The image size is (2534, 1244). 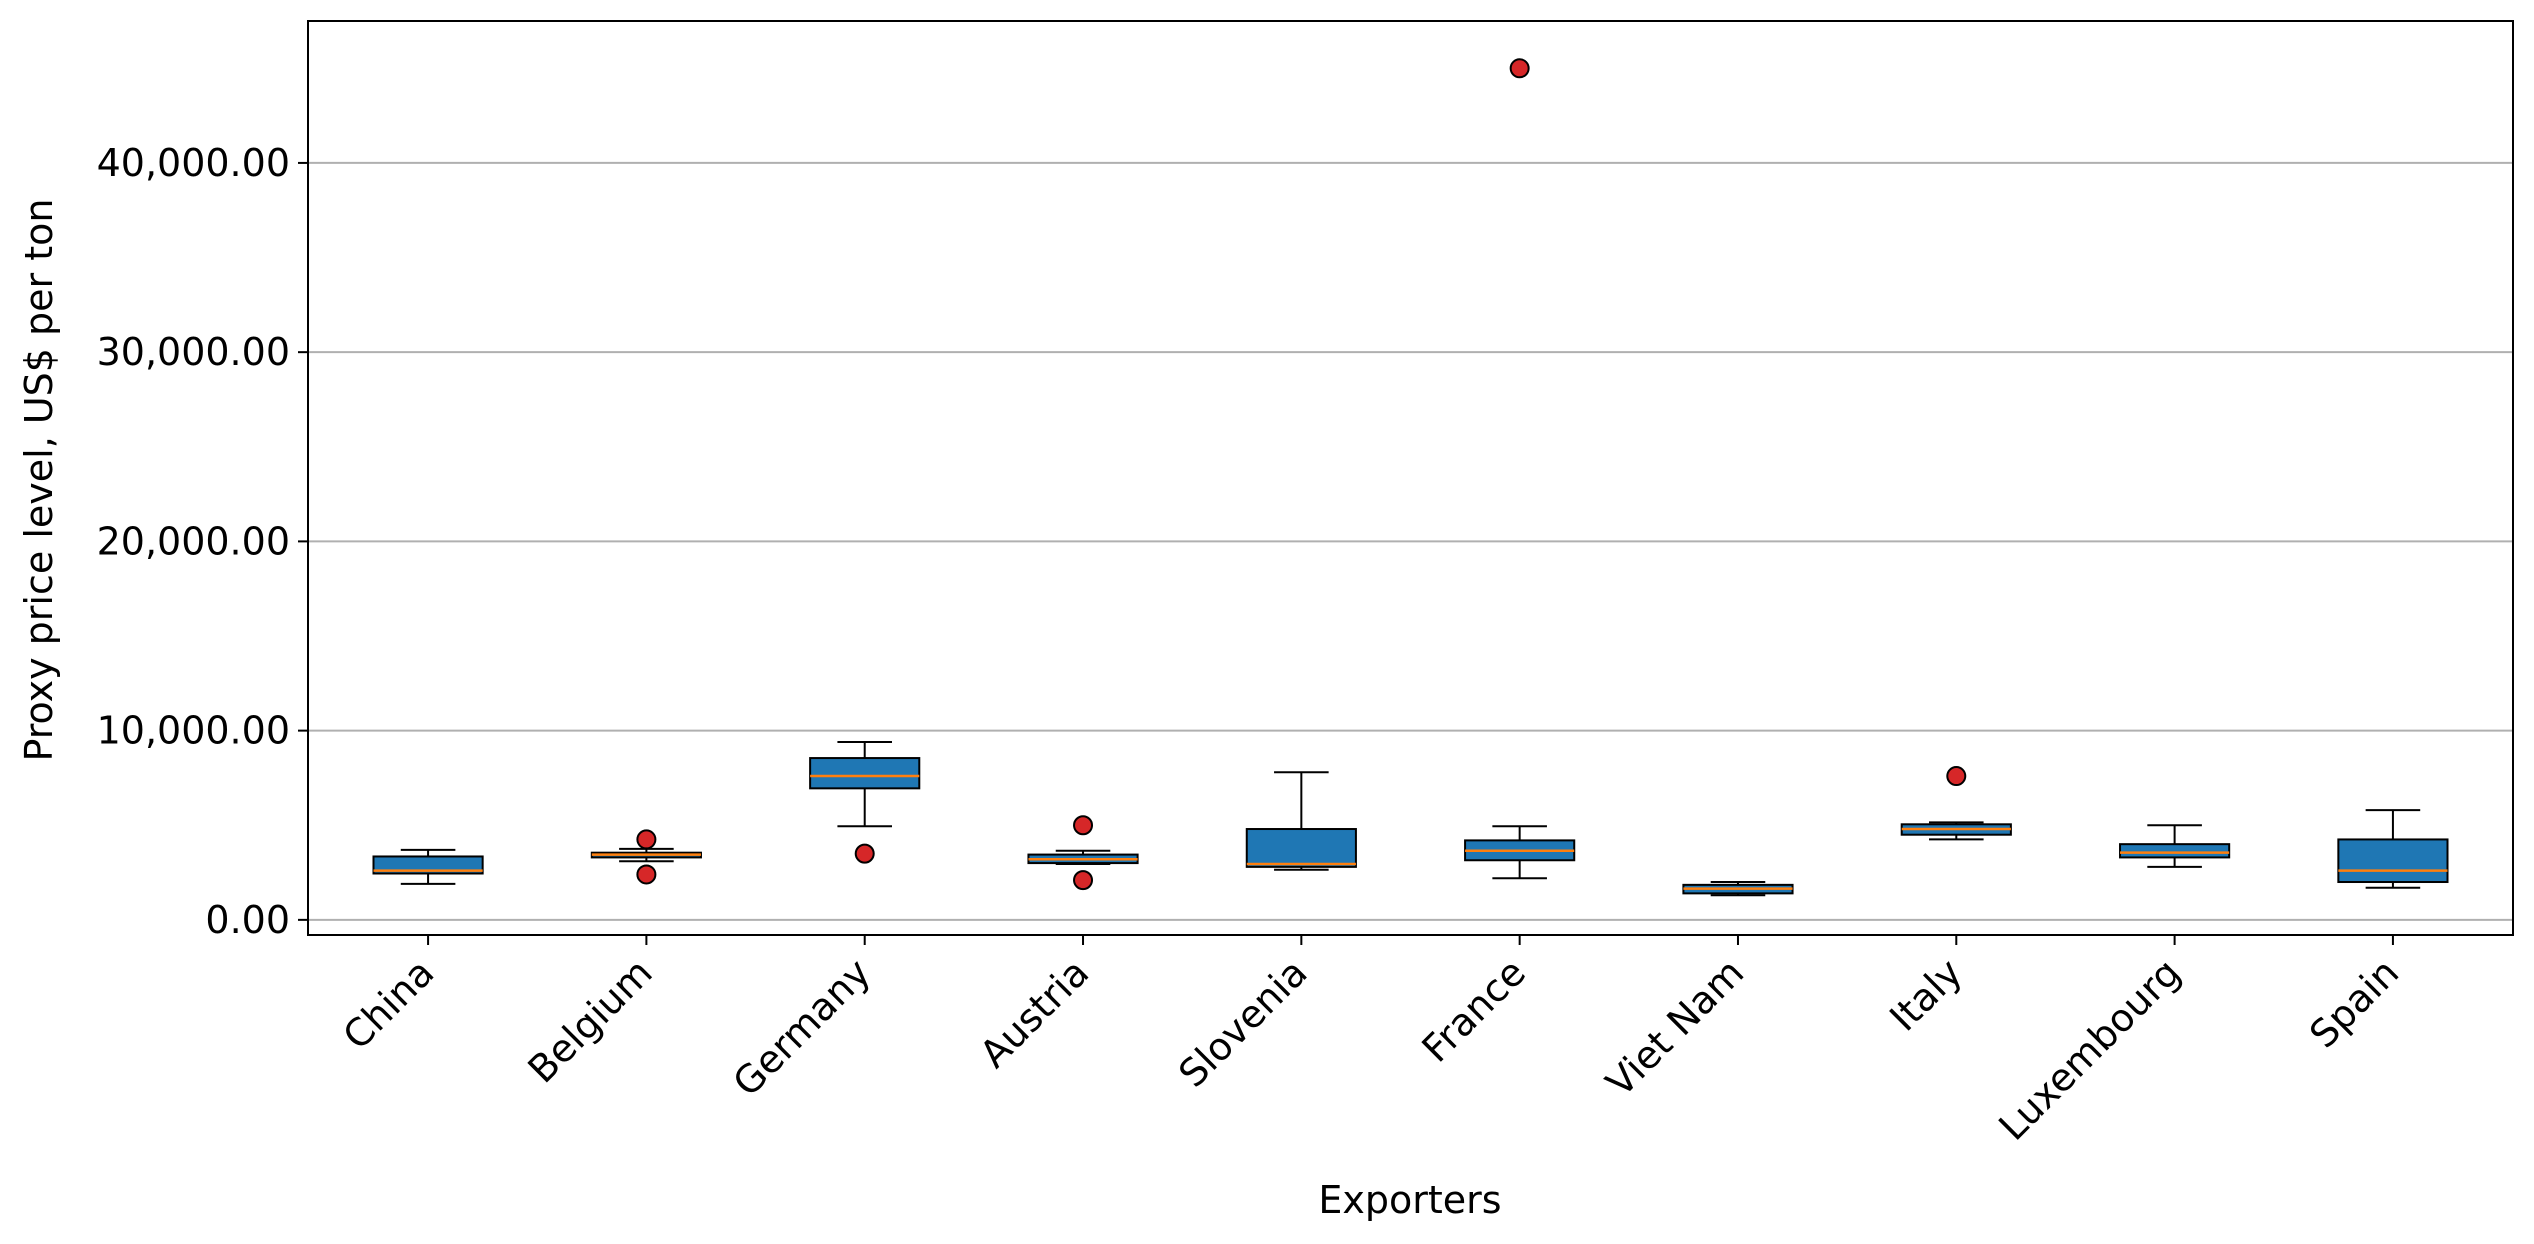 I want to click on box-italy, so click(x=1956, y=803).